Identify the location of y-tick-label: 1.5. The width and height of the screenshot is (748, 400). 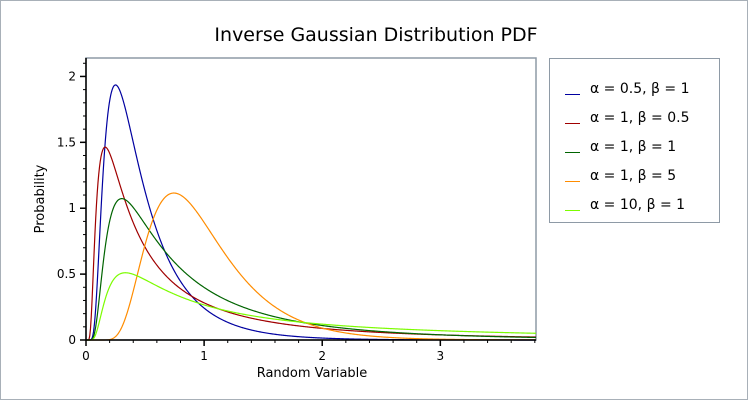
(66, 142).